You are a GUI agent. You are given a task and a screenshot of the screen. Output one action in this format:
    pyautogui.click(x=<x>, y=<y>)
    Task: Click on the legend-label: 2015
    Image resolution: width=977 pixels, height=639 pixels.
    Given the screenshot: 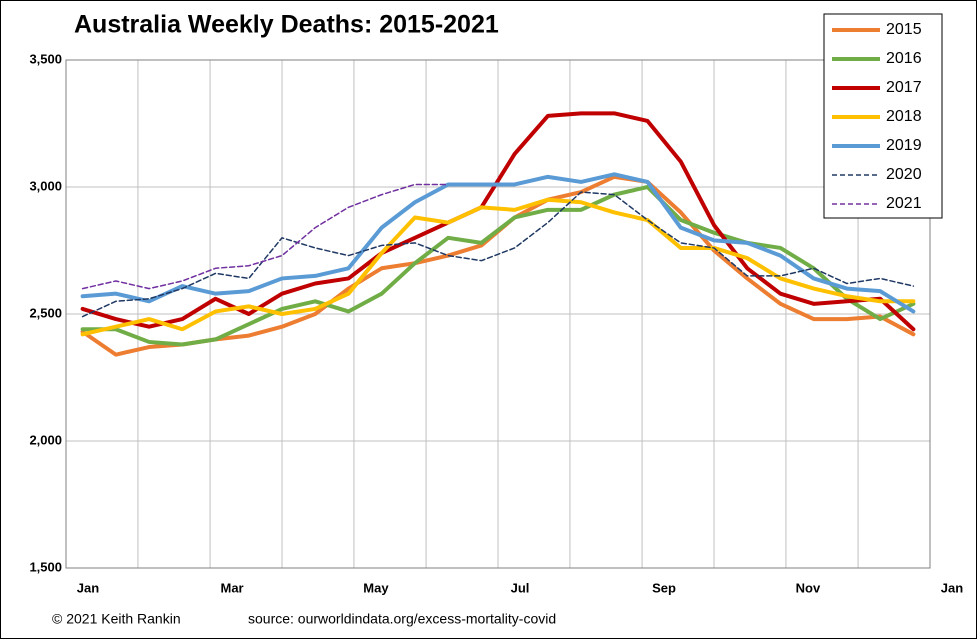 What is the action you would take?
    pyautogui.click(x=904, y=29)
    